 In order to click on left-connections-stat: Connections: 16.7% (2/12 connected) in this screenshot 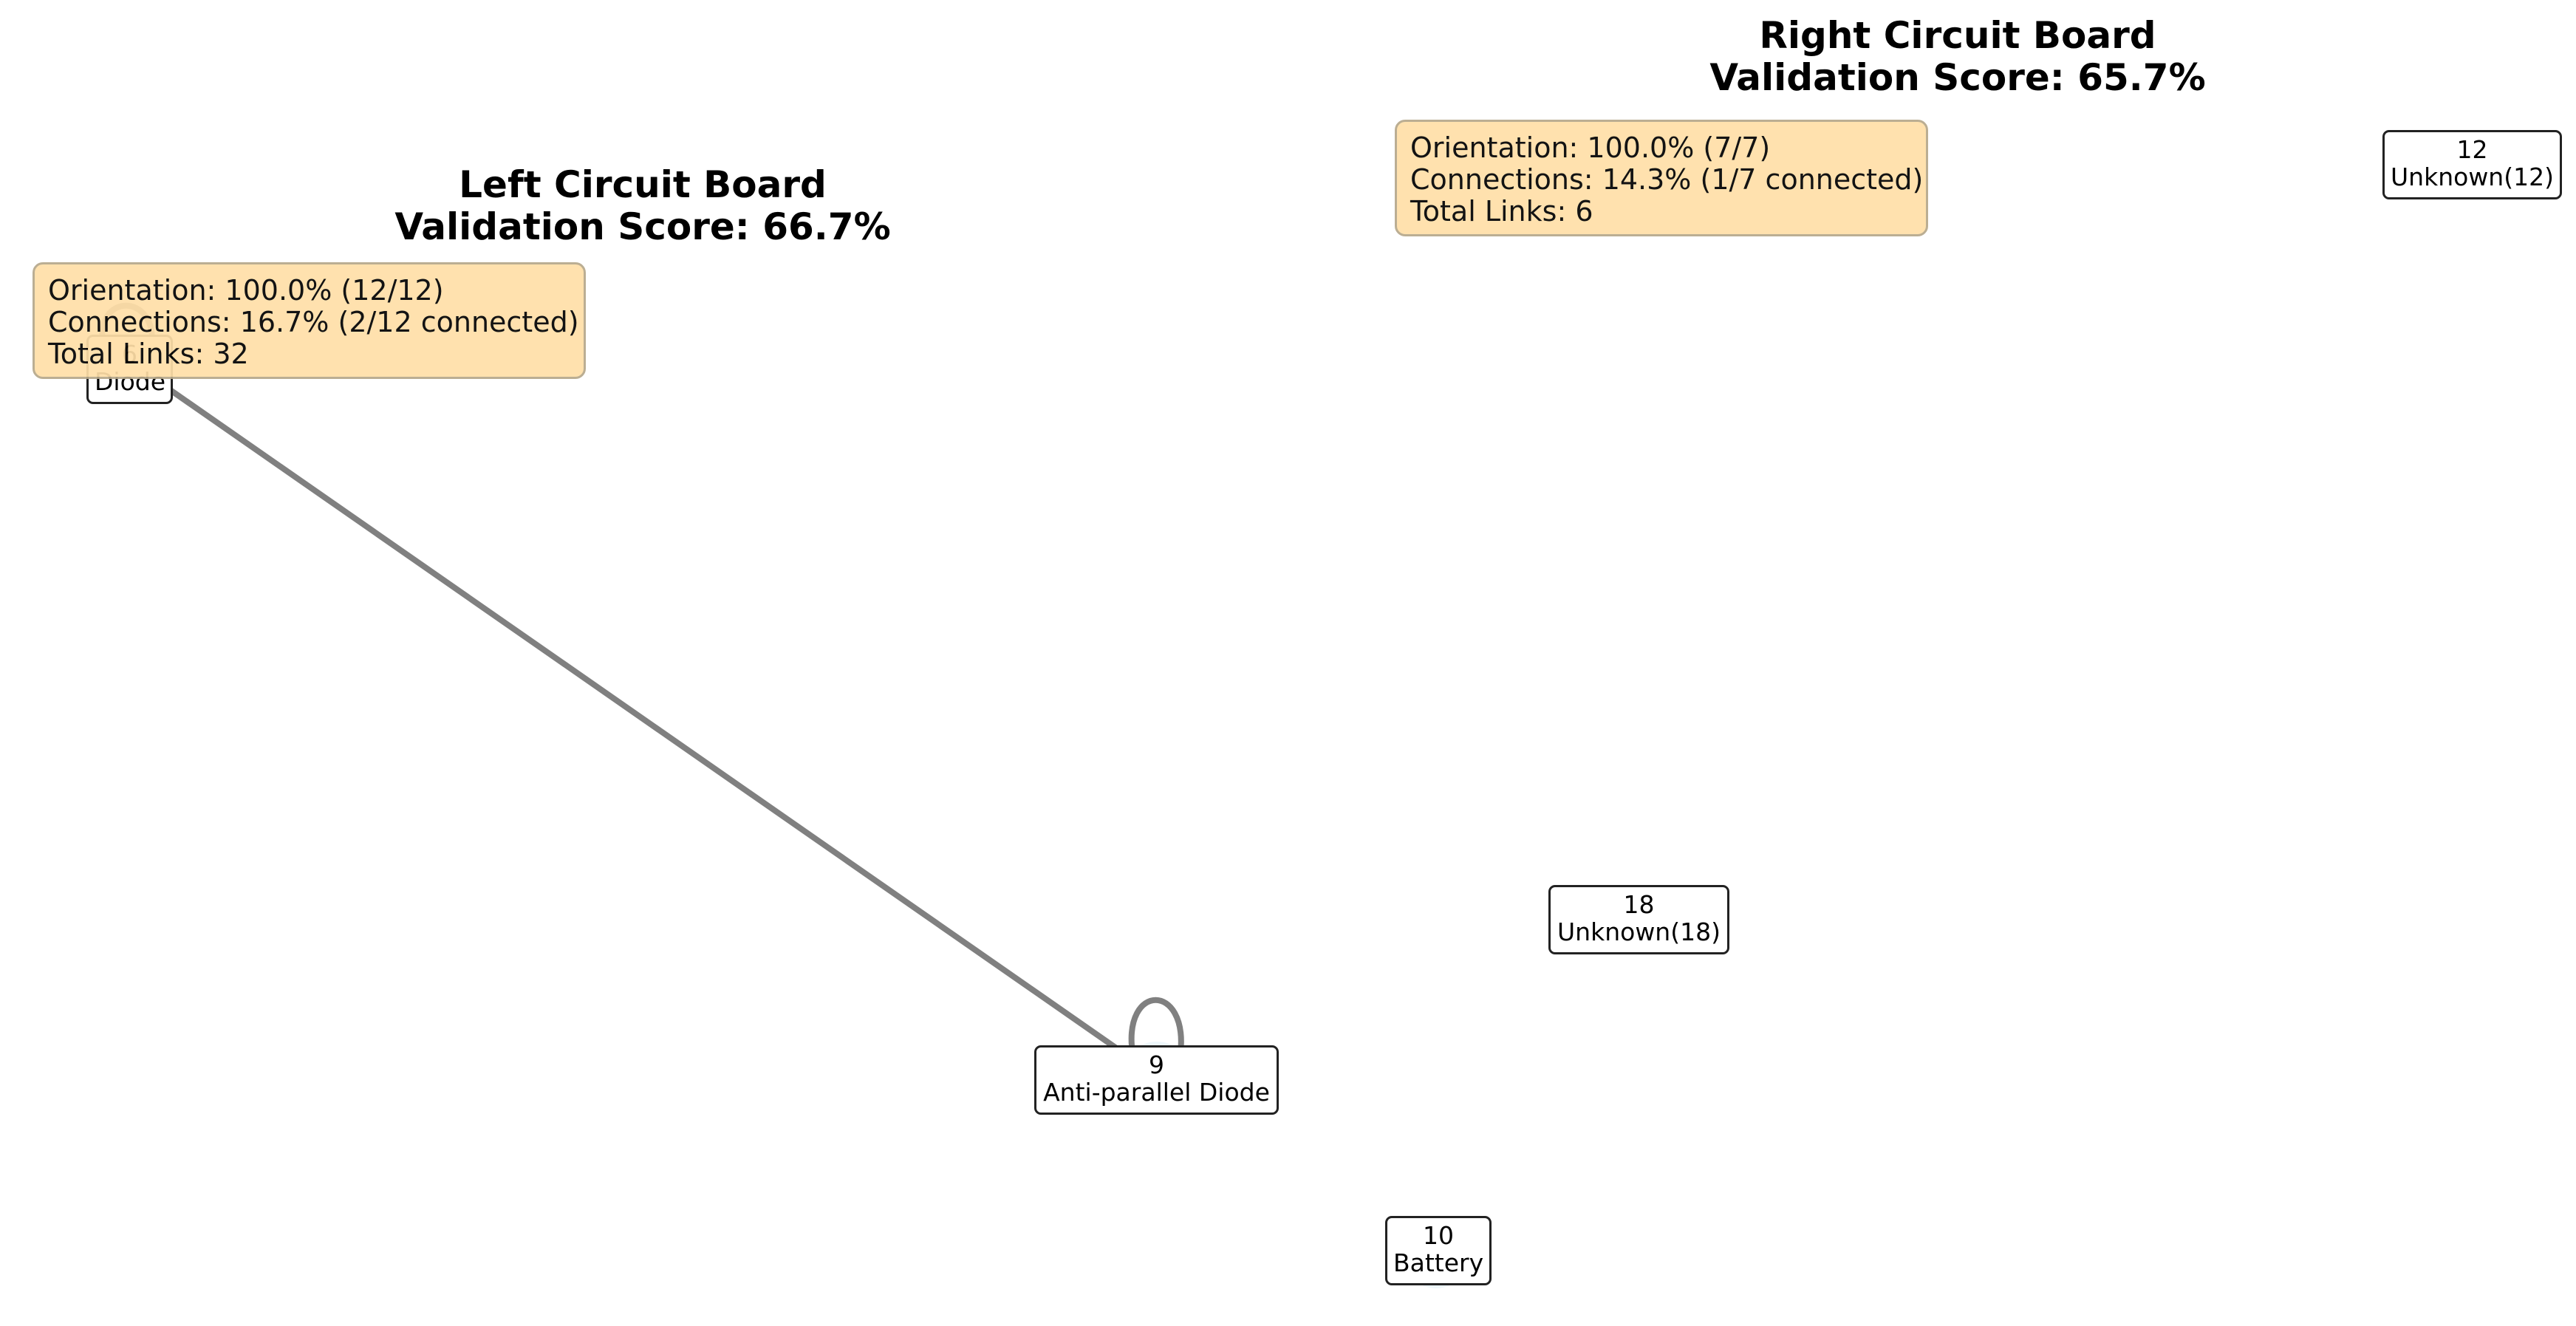, I will do `click(313, 322)`.